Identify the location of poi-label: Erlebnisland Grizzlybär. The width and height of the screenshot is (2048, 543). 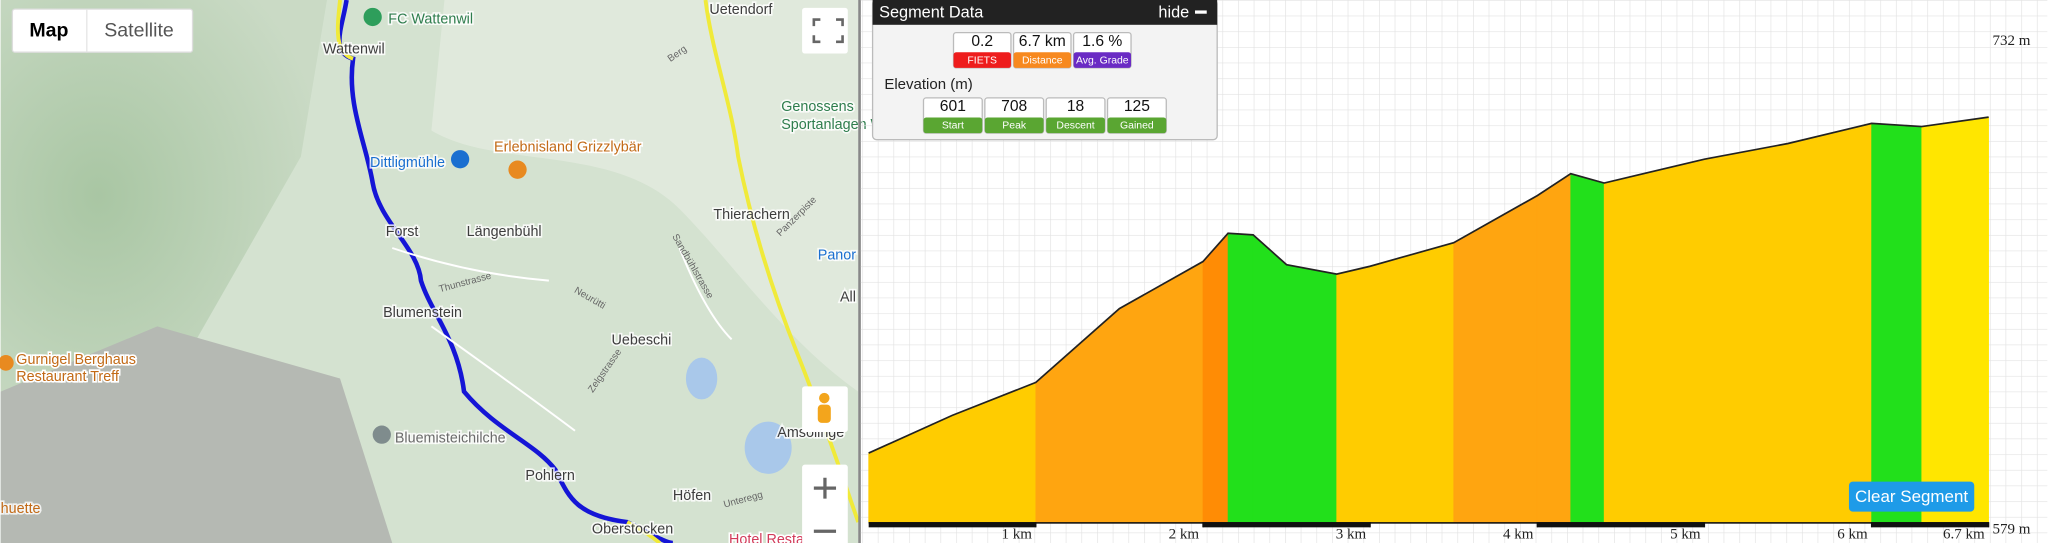
(568, 147).